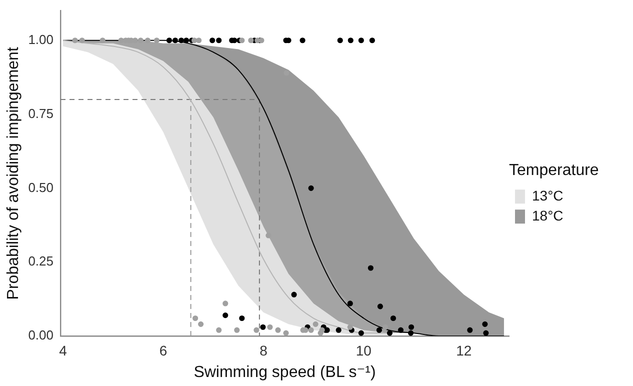 Image resolution: width=633 pixels, height=386 pixels. I want to click on x-tick-label: 8, so click(264, 350).